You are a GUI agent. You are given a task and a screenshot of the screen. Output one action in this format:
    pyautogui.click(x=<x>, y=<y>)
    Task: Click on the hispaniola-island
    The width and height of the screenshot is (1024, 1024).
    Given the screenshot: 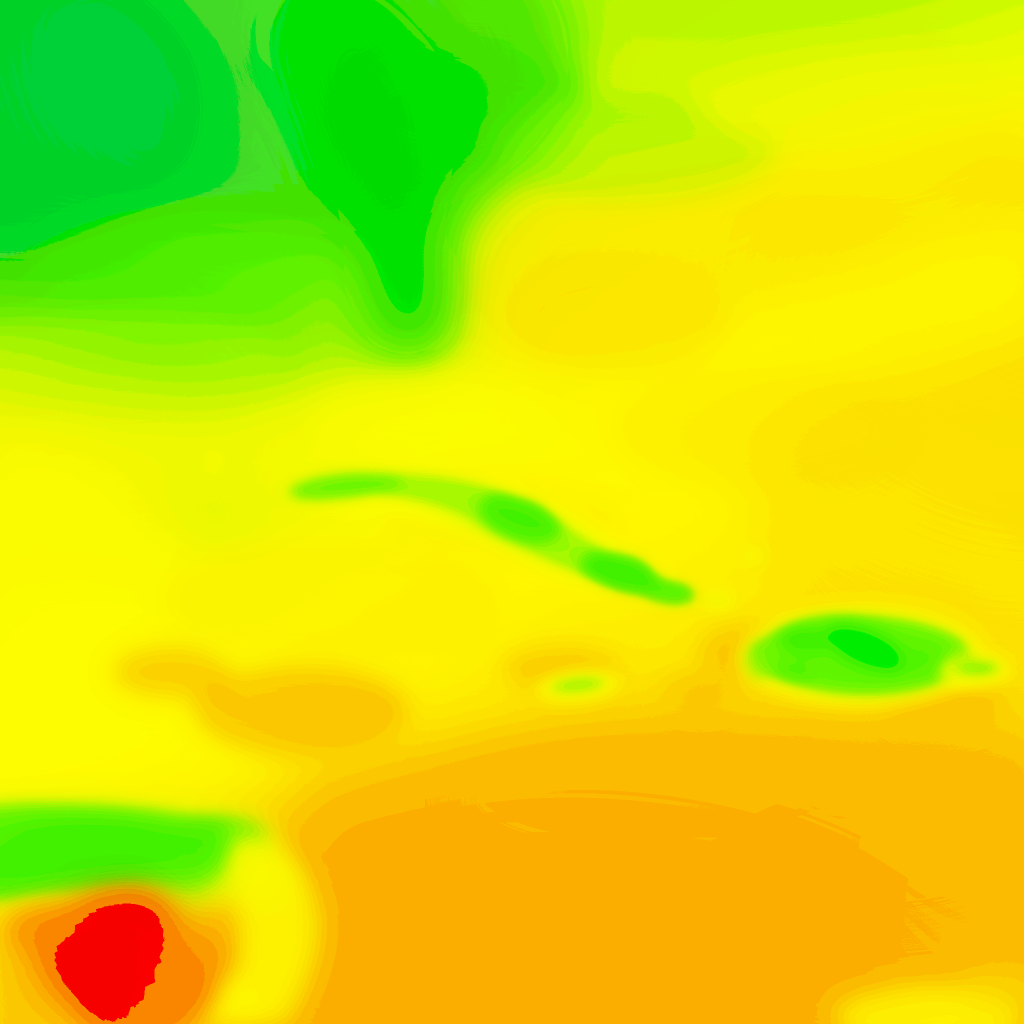 What is the action you would take?
    pyautogui.click(x=862, y=655)
    